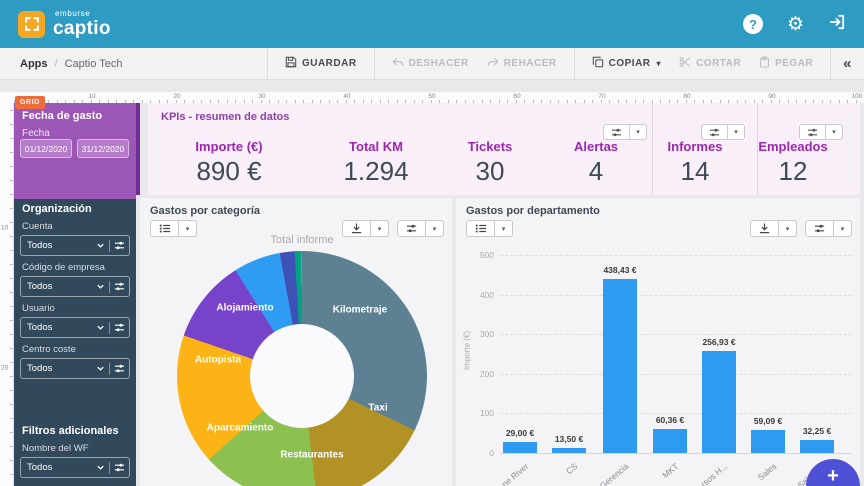  I want to click on kpi-value: 890 €, so click(229, 171).